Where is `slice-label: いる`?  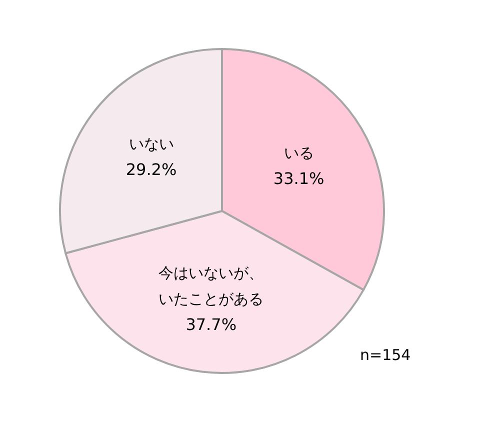
slice-label: いる is located at coordinates (299, 153).